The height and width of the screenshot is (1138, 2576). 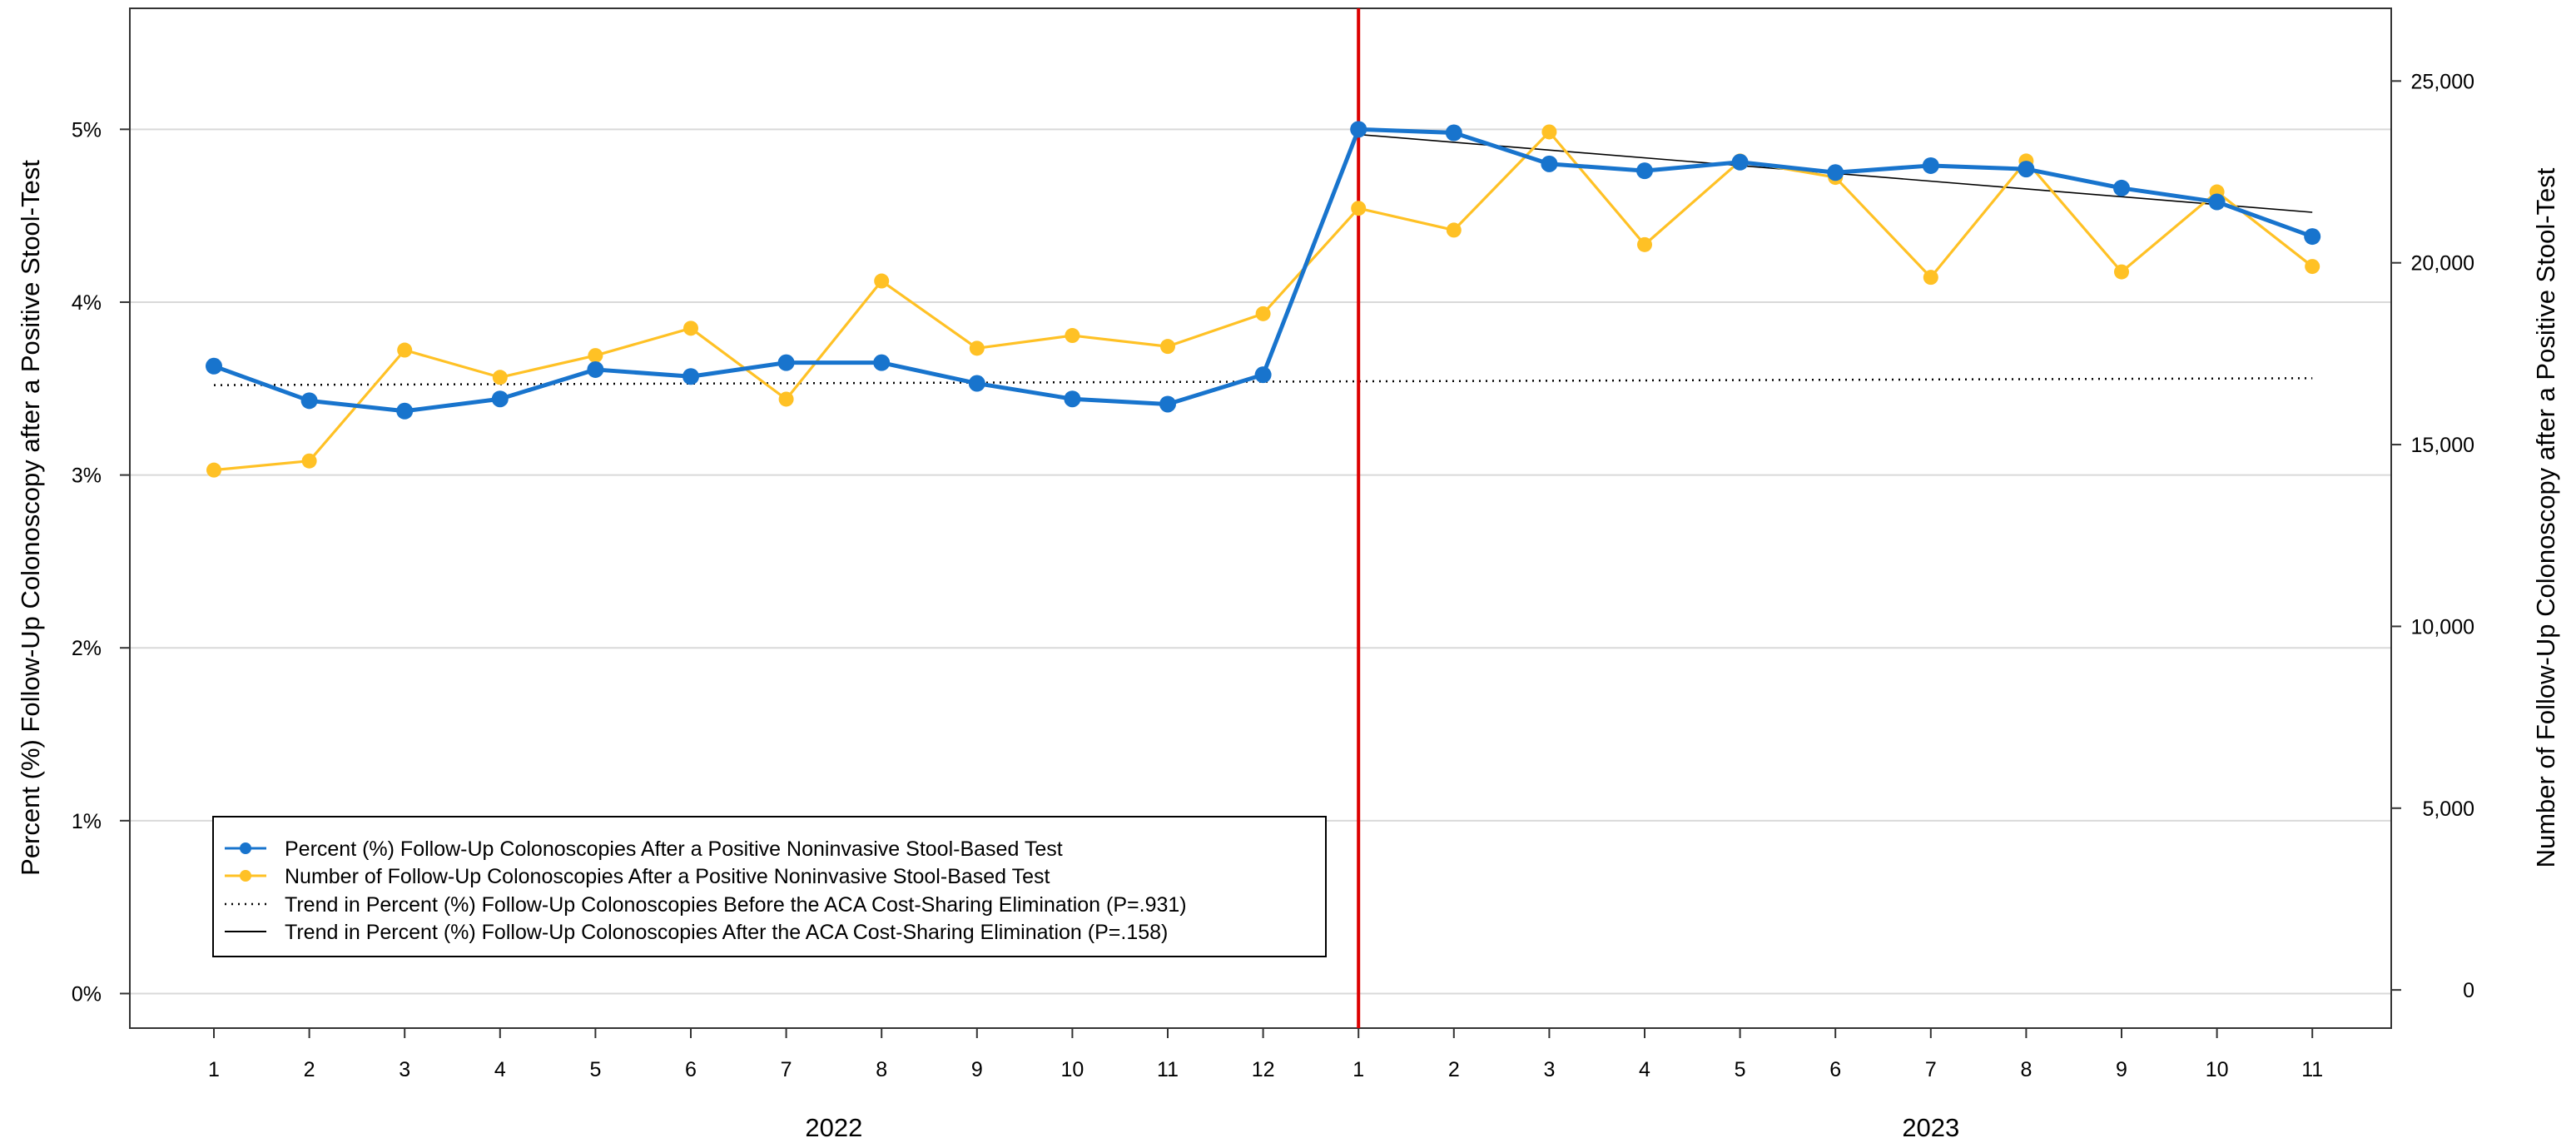 I want to click on y-right-tick-label: 10,000, so click(x=2442, y=627).